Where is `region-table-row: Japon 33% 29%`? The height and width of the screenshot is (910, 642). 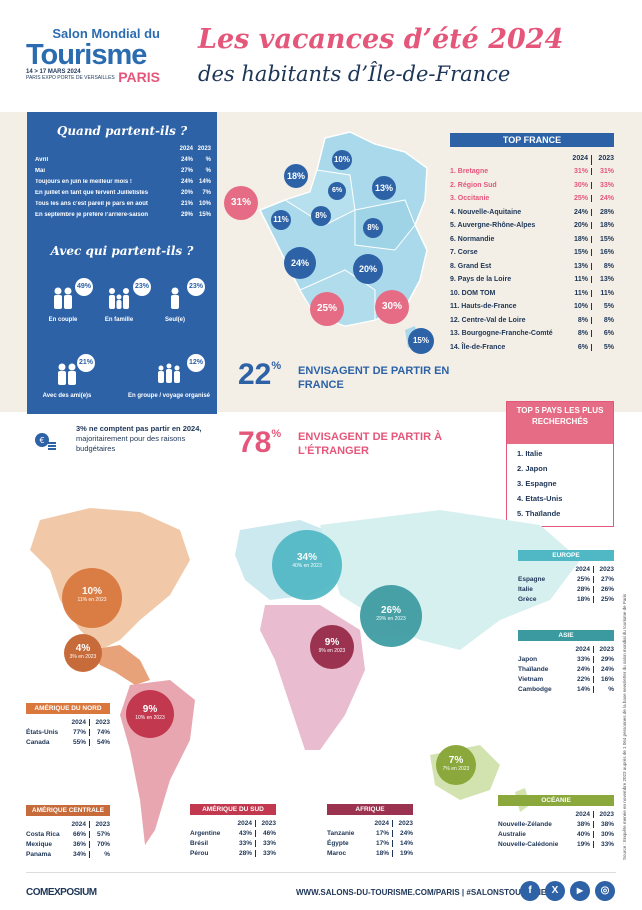 region-table-row: Japon 33% 29% is located at coordinates (566, 659).